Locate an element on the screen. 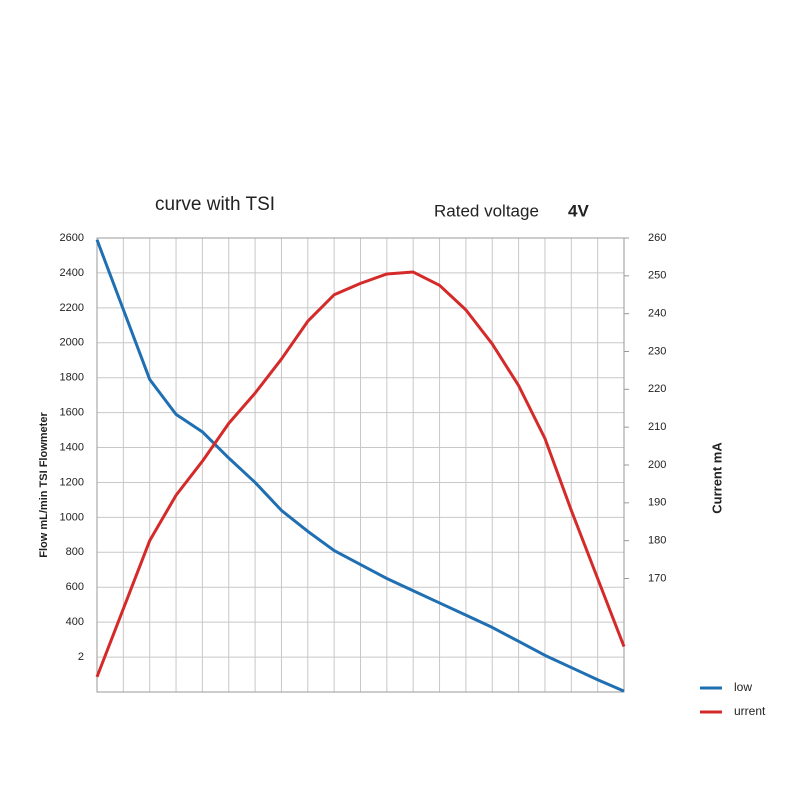  y2-tick-label: 220 is located at coordinates (657, 389).